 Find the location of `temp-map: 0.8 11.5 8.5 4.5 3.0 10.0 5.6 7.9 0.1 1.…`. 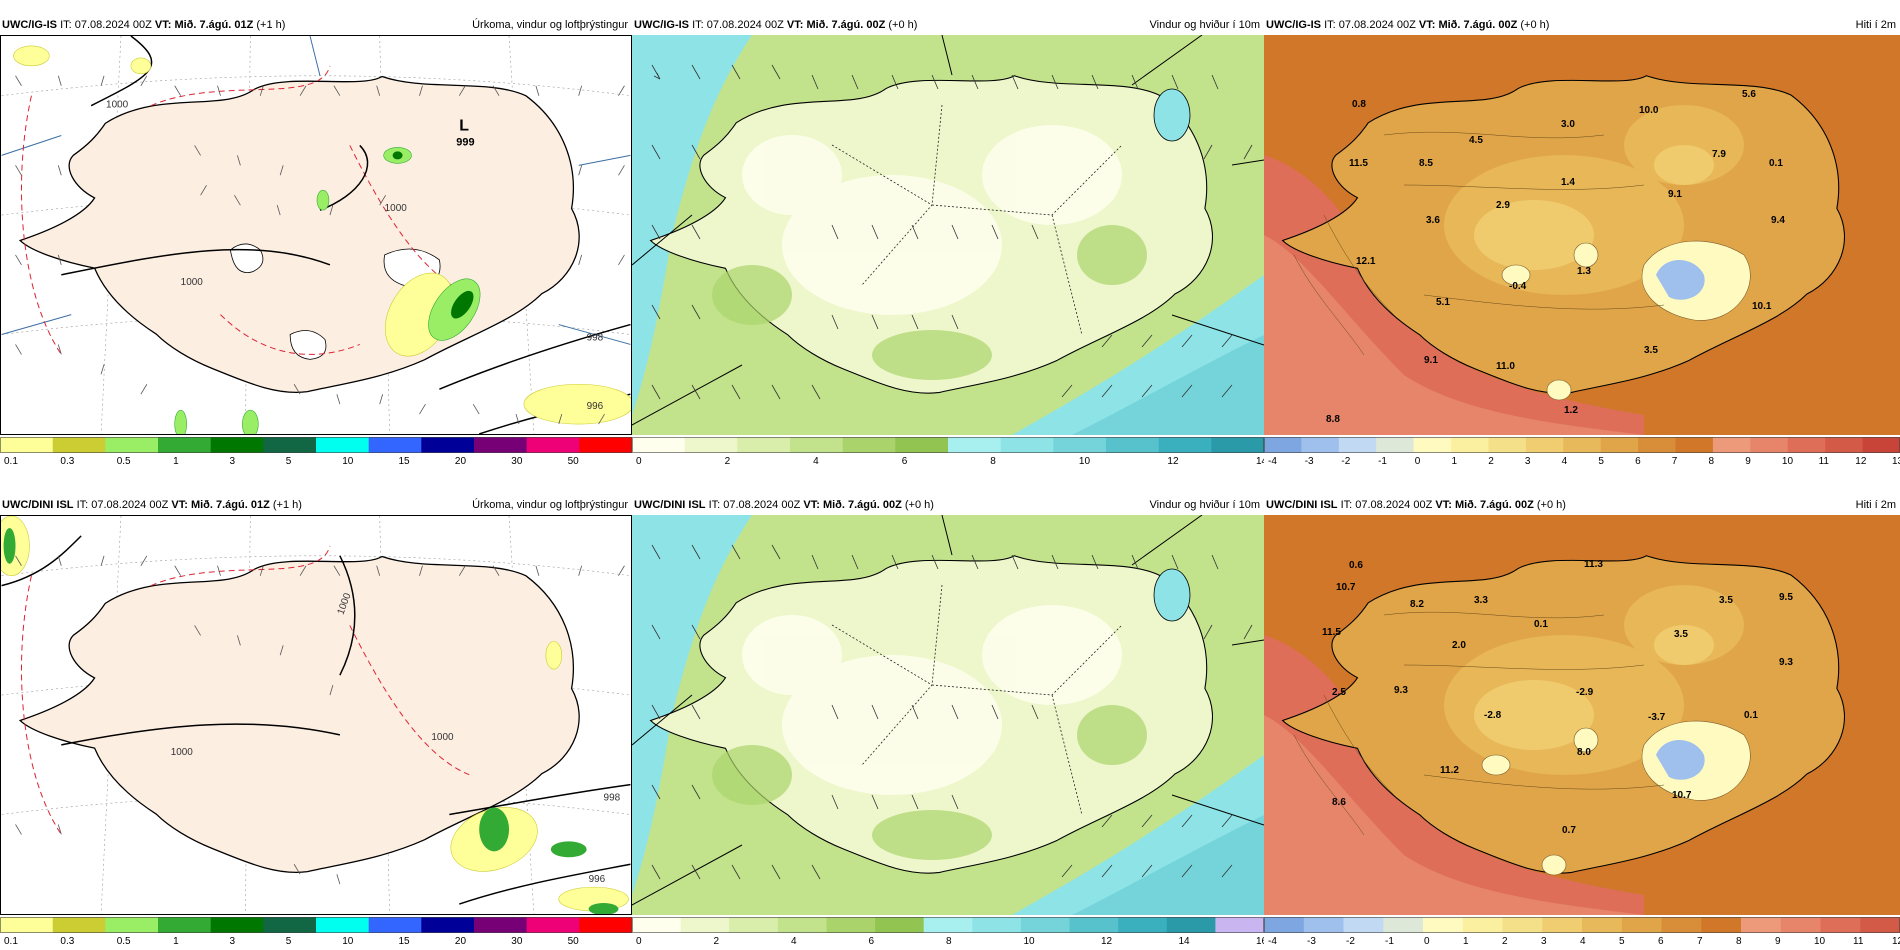

temp-map: 0.8 11.5 8.5 4.5 3.0 10.0 5.6 7.9 0.1 1.… is located at coordinates (1582, 235).